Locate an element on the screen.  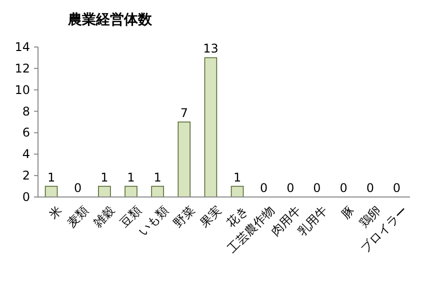
data-label: 7 is located at coordinates (184, 113).